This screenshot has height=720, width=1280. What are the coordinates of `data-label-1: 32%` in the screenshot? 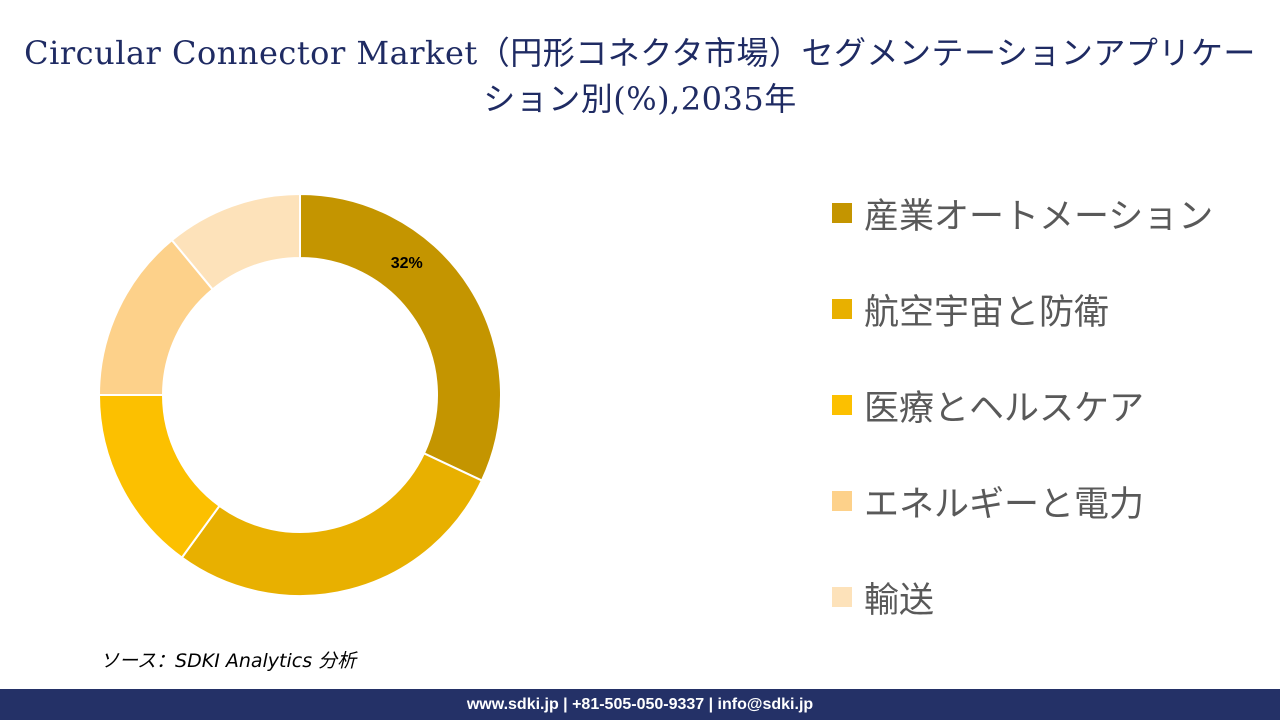 It's located at (407, 263).